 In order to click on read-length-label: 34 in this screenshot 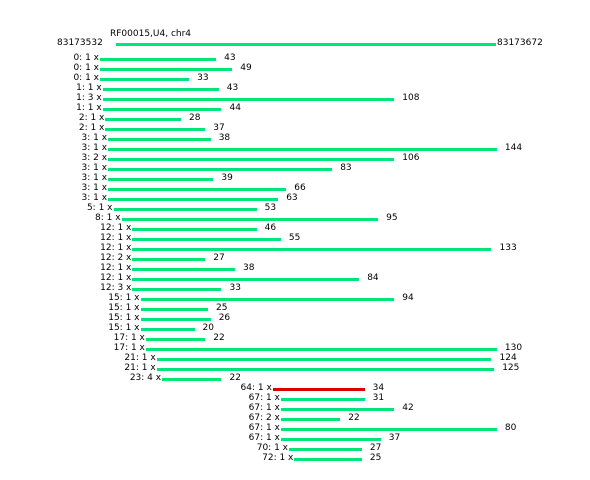, I will do `click(378, 388)`.